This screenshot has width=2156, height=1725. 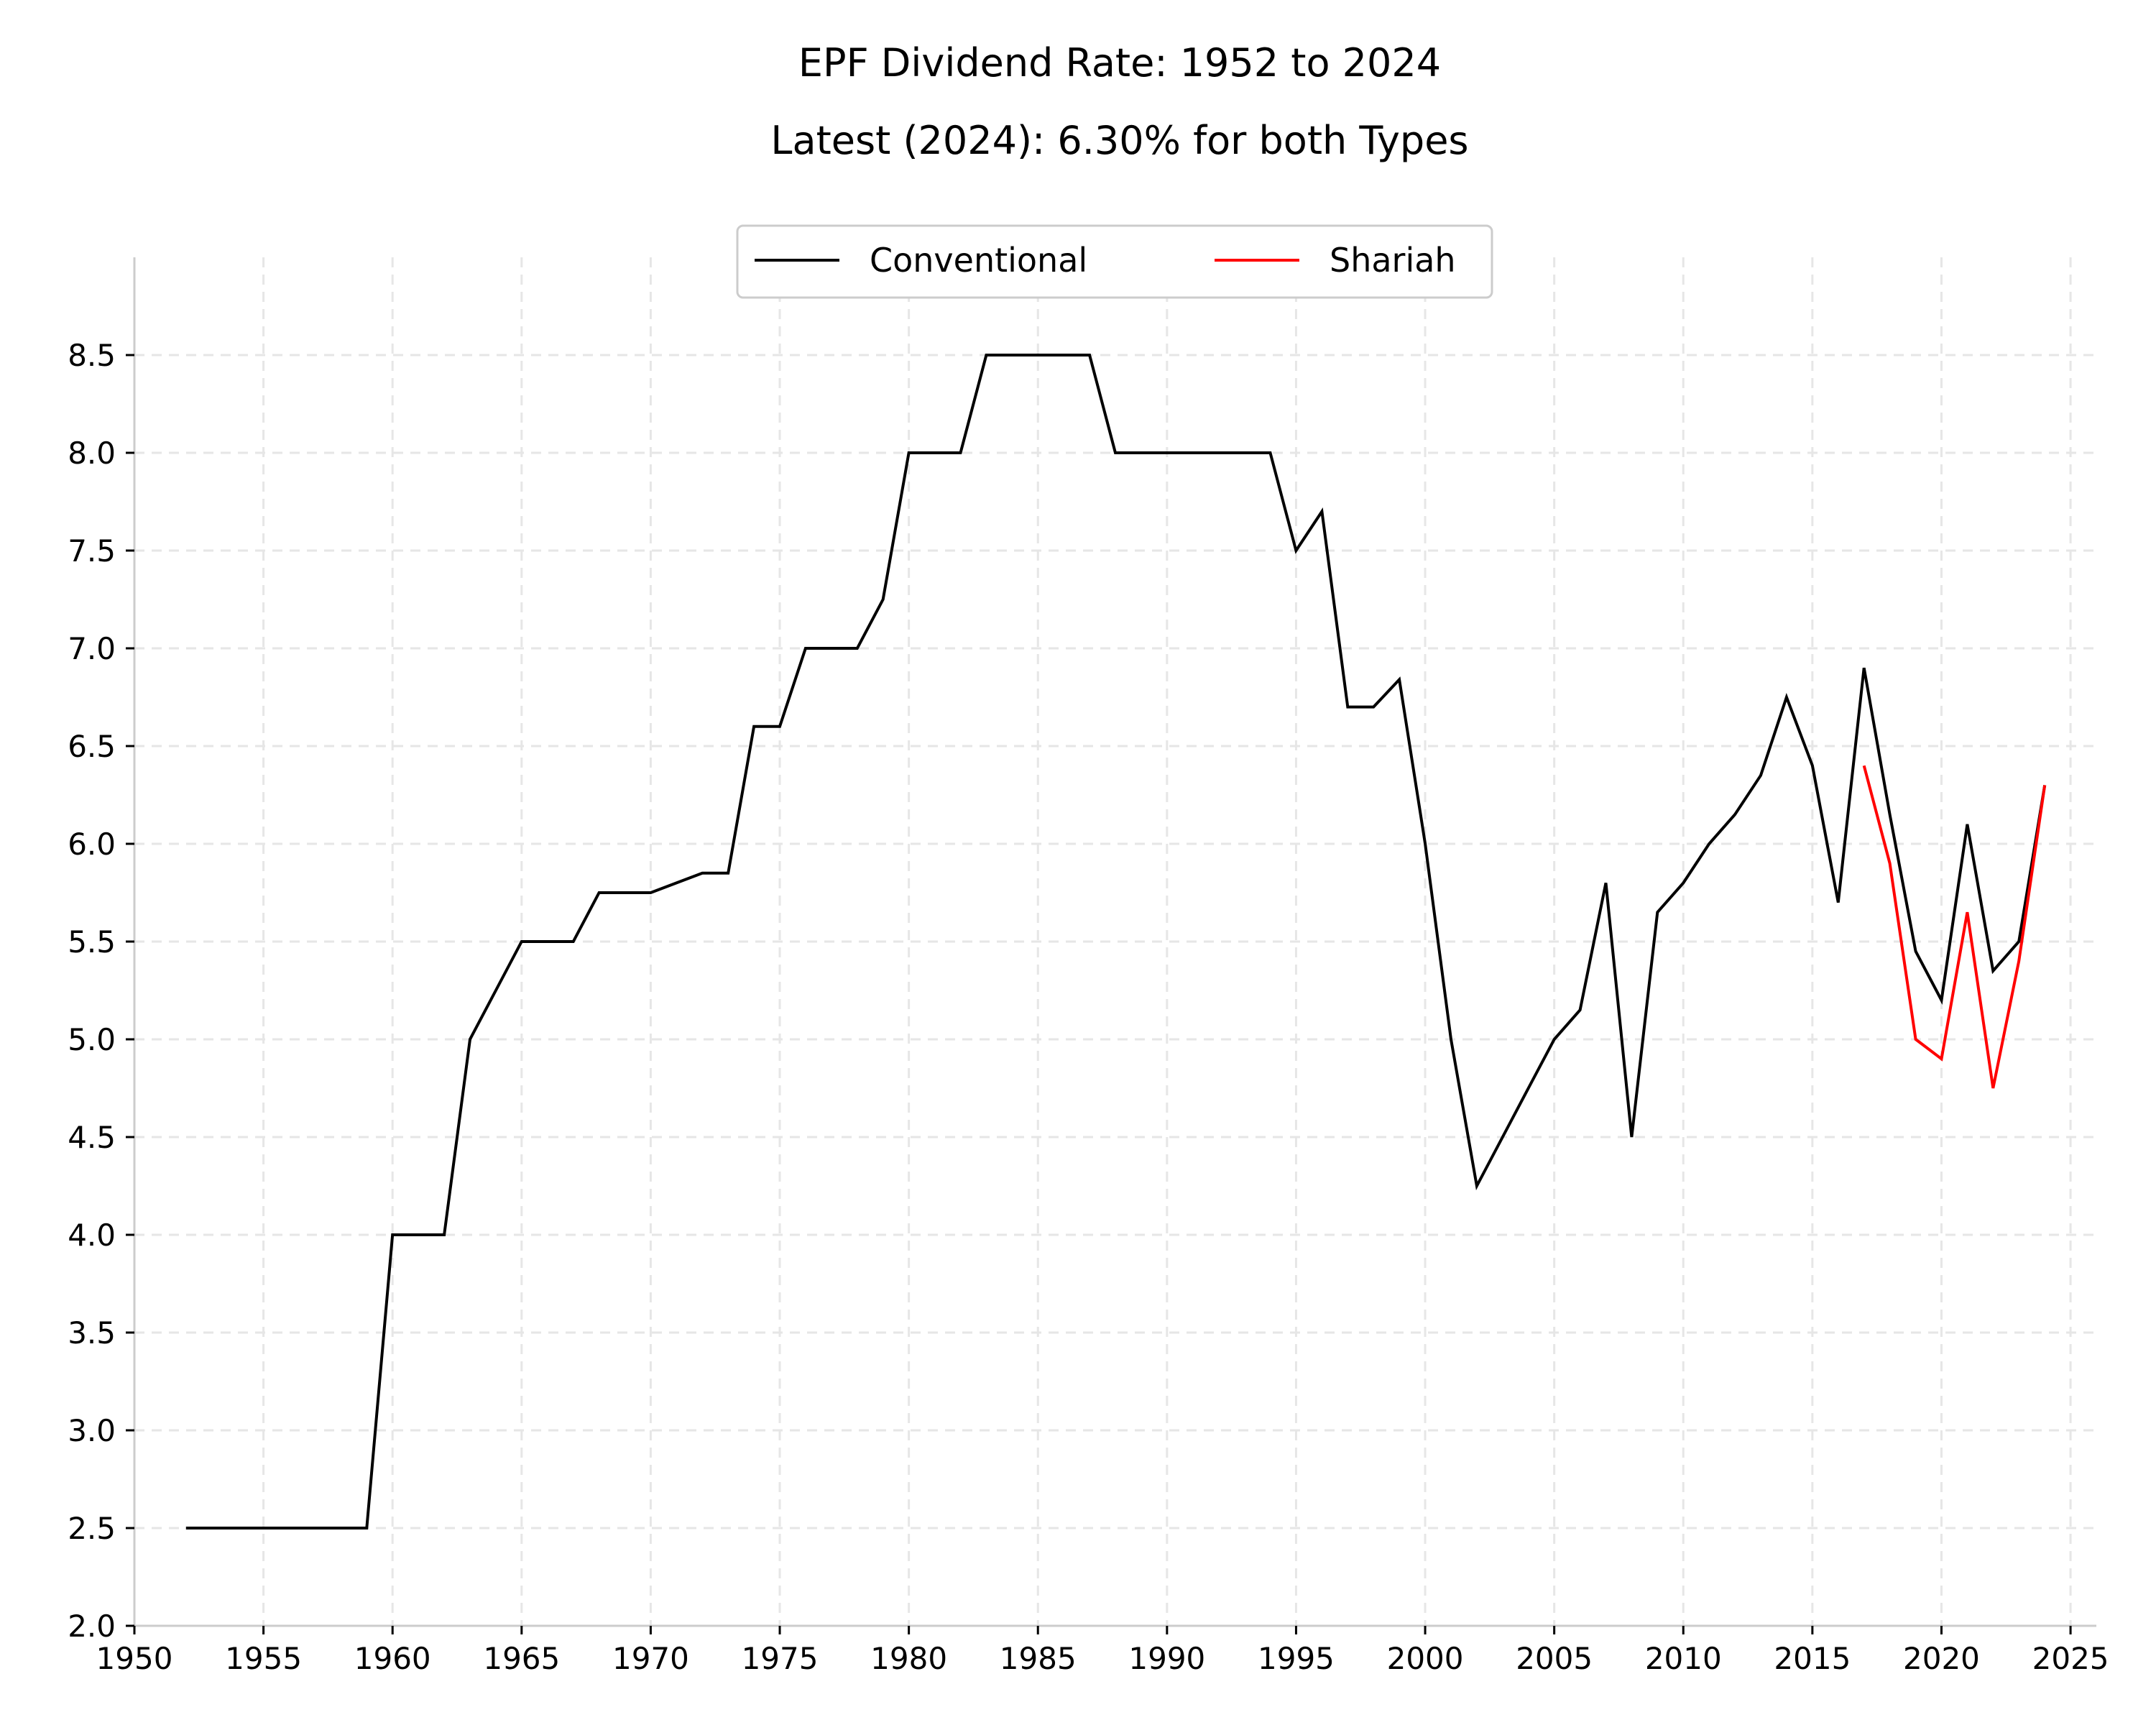 What do you see at coordinates (92, 844) in the screenshot?
I see `y-tick-label: 6.0` at bounding box center [92, 844].